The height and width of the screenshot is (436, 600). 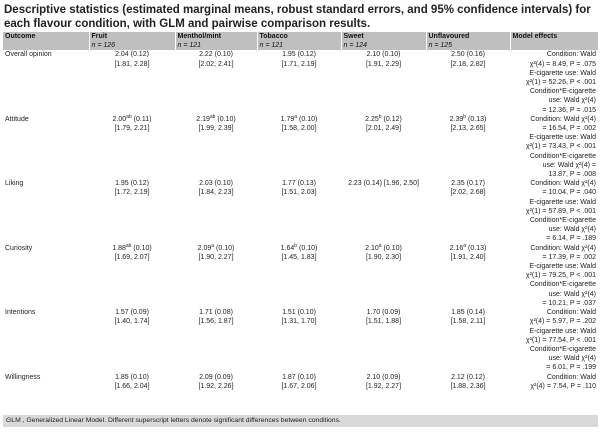 I want to click on model-effect-line: = 12.36, P = .015, so click(x=569, y=110).